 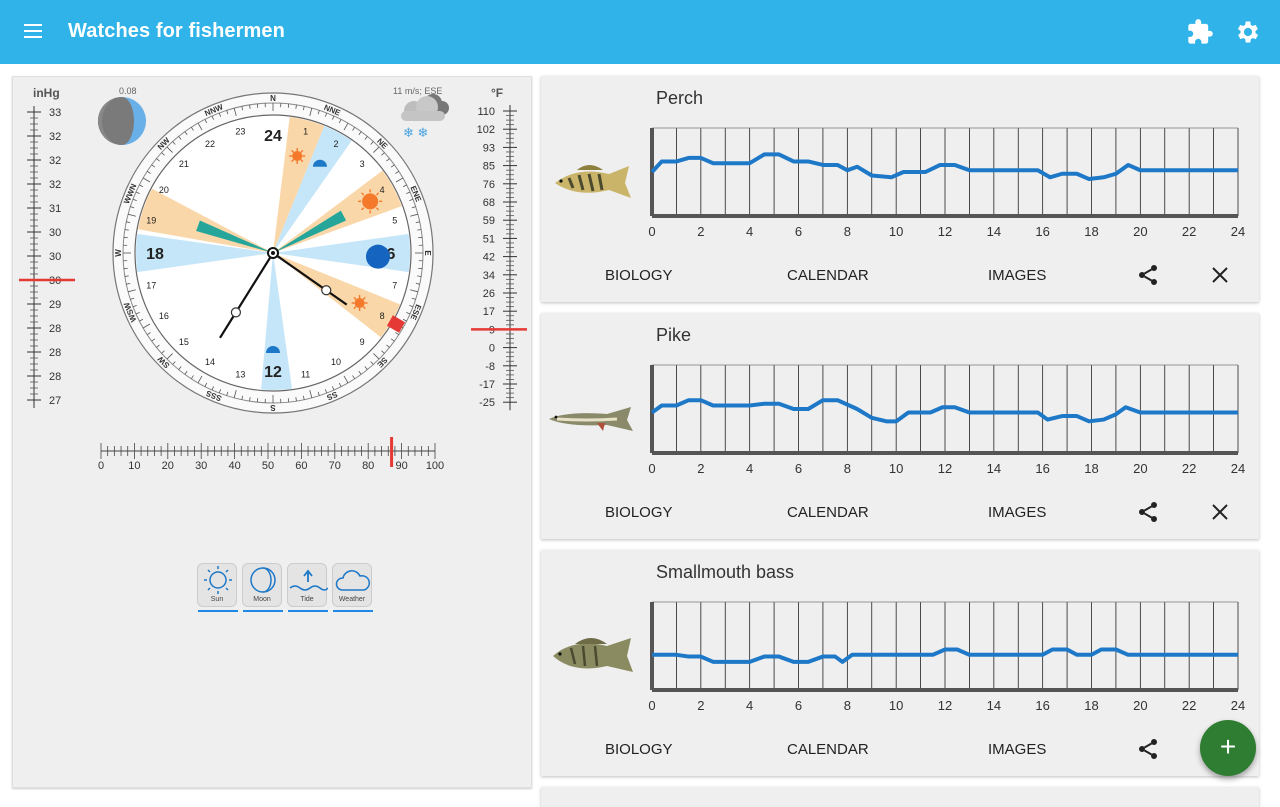 I want to click on percent-tick-label: 10, so click(x=134, y=466).